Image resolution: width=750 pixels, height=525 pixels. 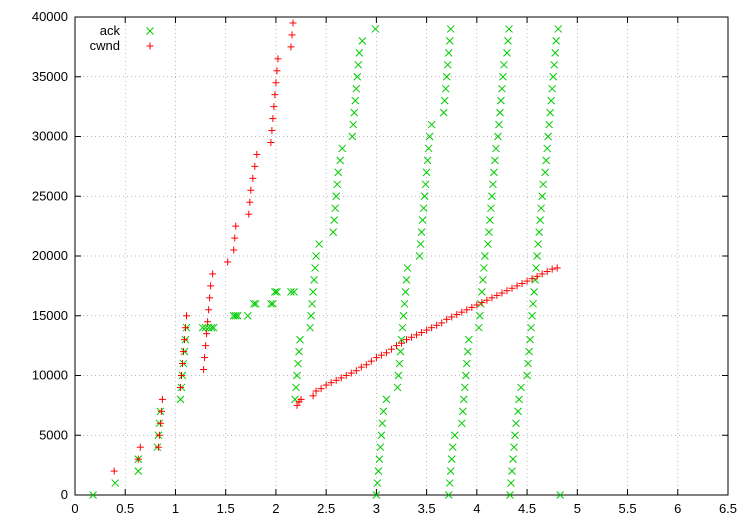 I want to click on legend-label-cwnd: cwnd, so click(x=105, y=45).